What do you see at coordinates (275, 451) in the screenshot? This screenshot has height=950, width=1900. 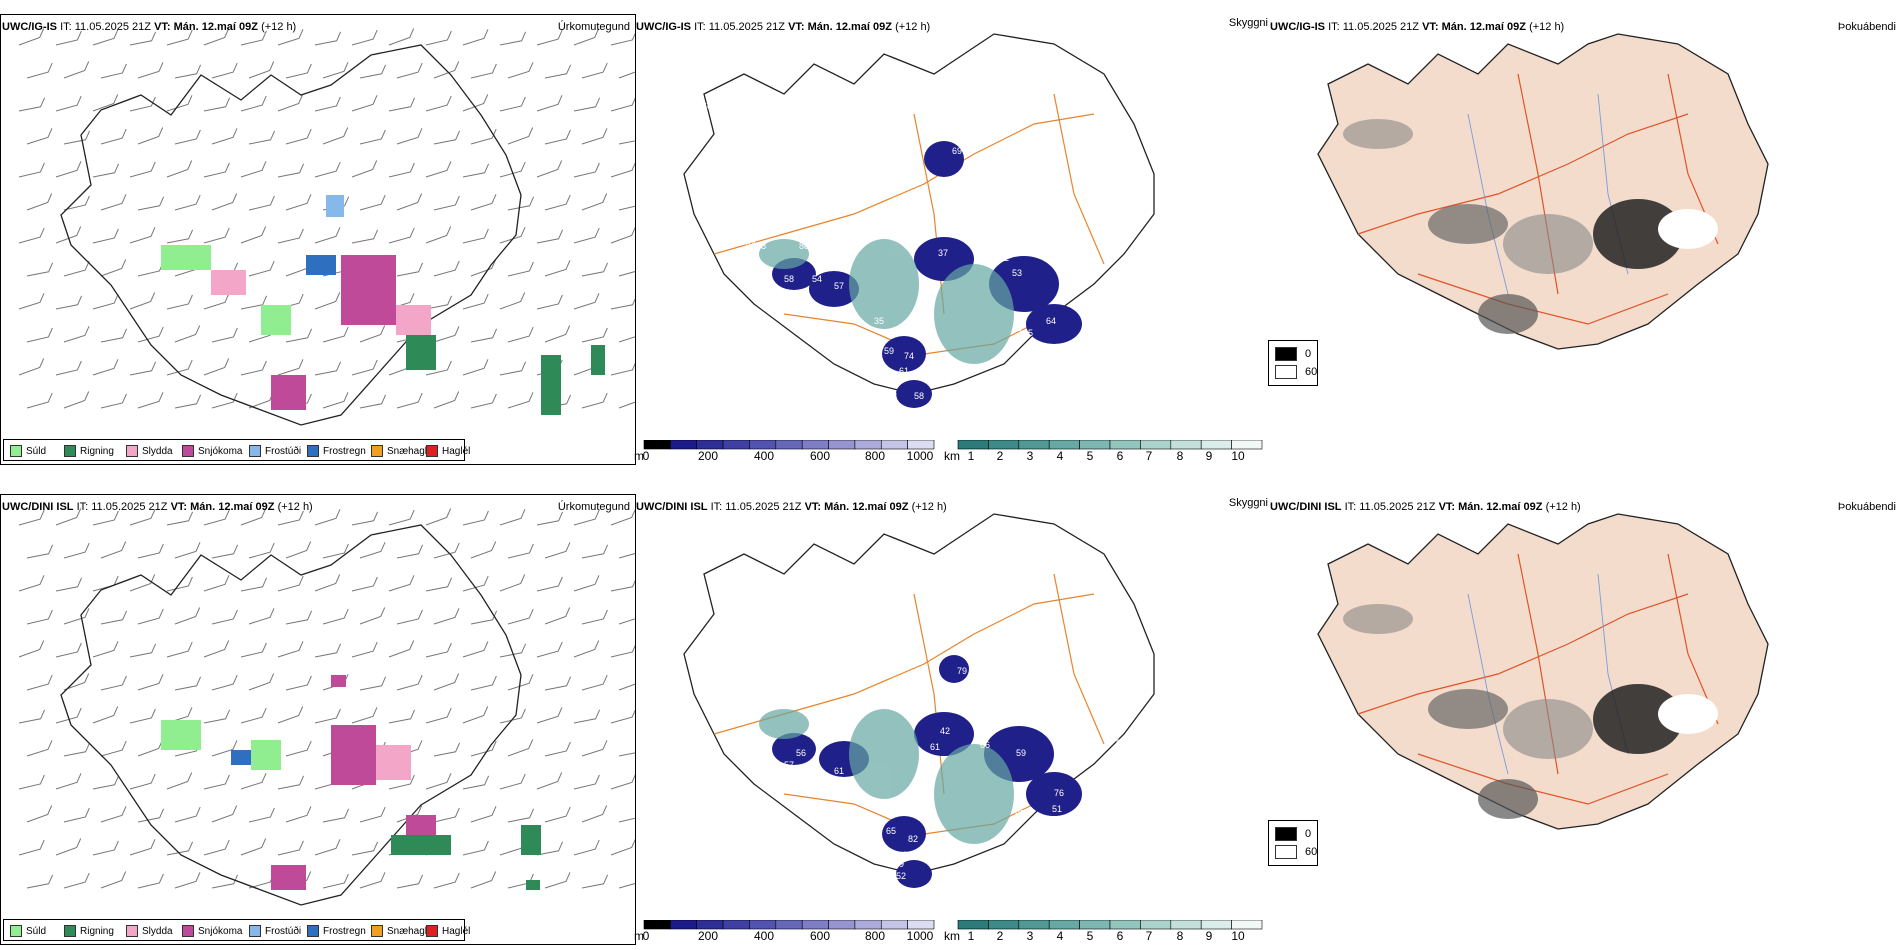 I see `legend-item: Frostúði` at bounding box center [275, 451].